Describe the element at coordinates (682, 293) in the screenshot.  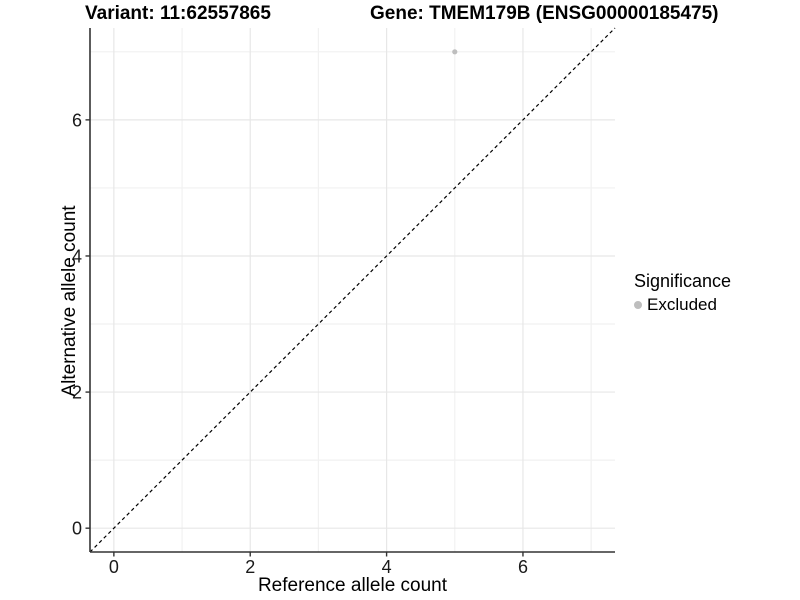
I see `legend: Significance Excluded` at that location.